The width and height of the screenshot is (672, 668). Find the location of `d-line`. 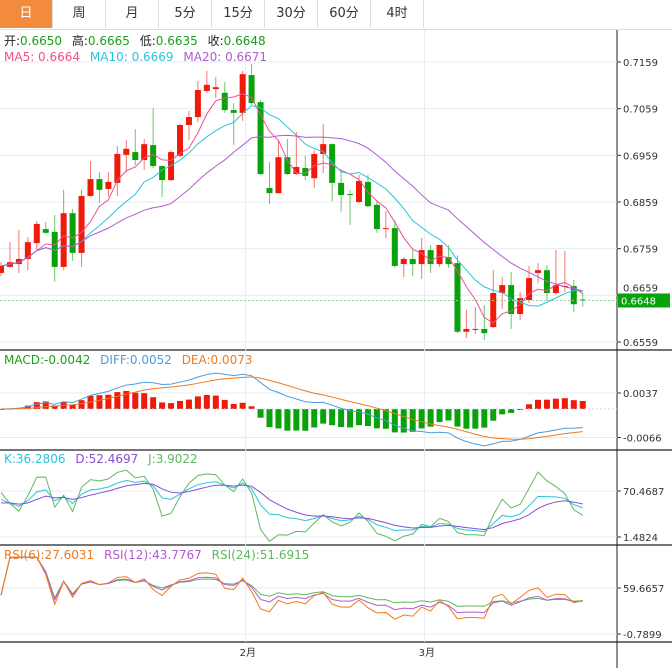

d-line is located at coordinates (291, 506).